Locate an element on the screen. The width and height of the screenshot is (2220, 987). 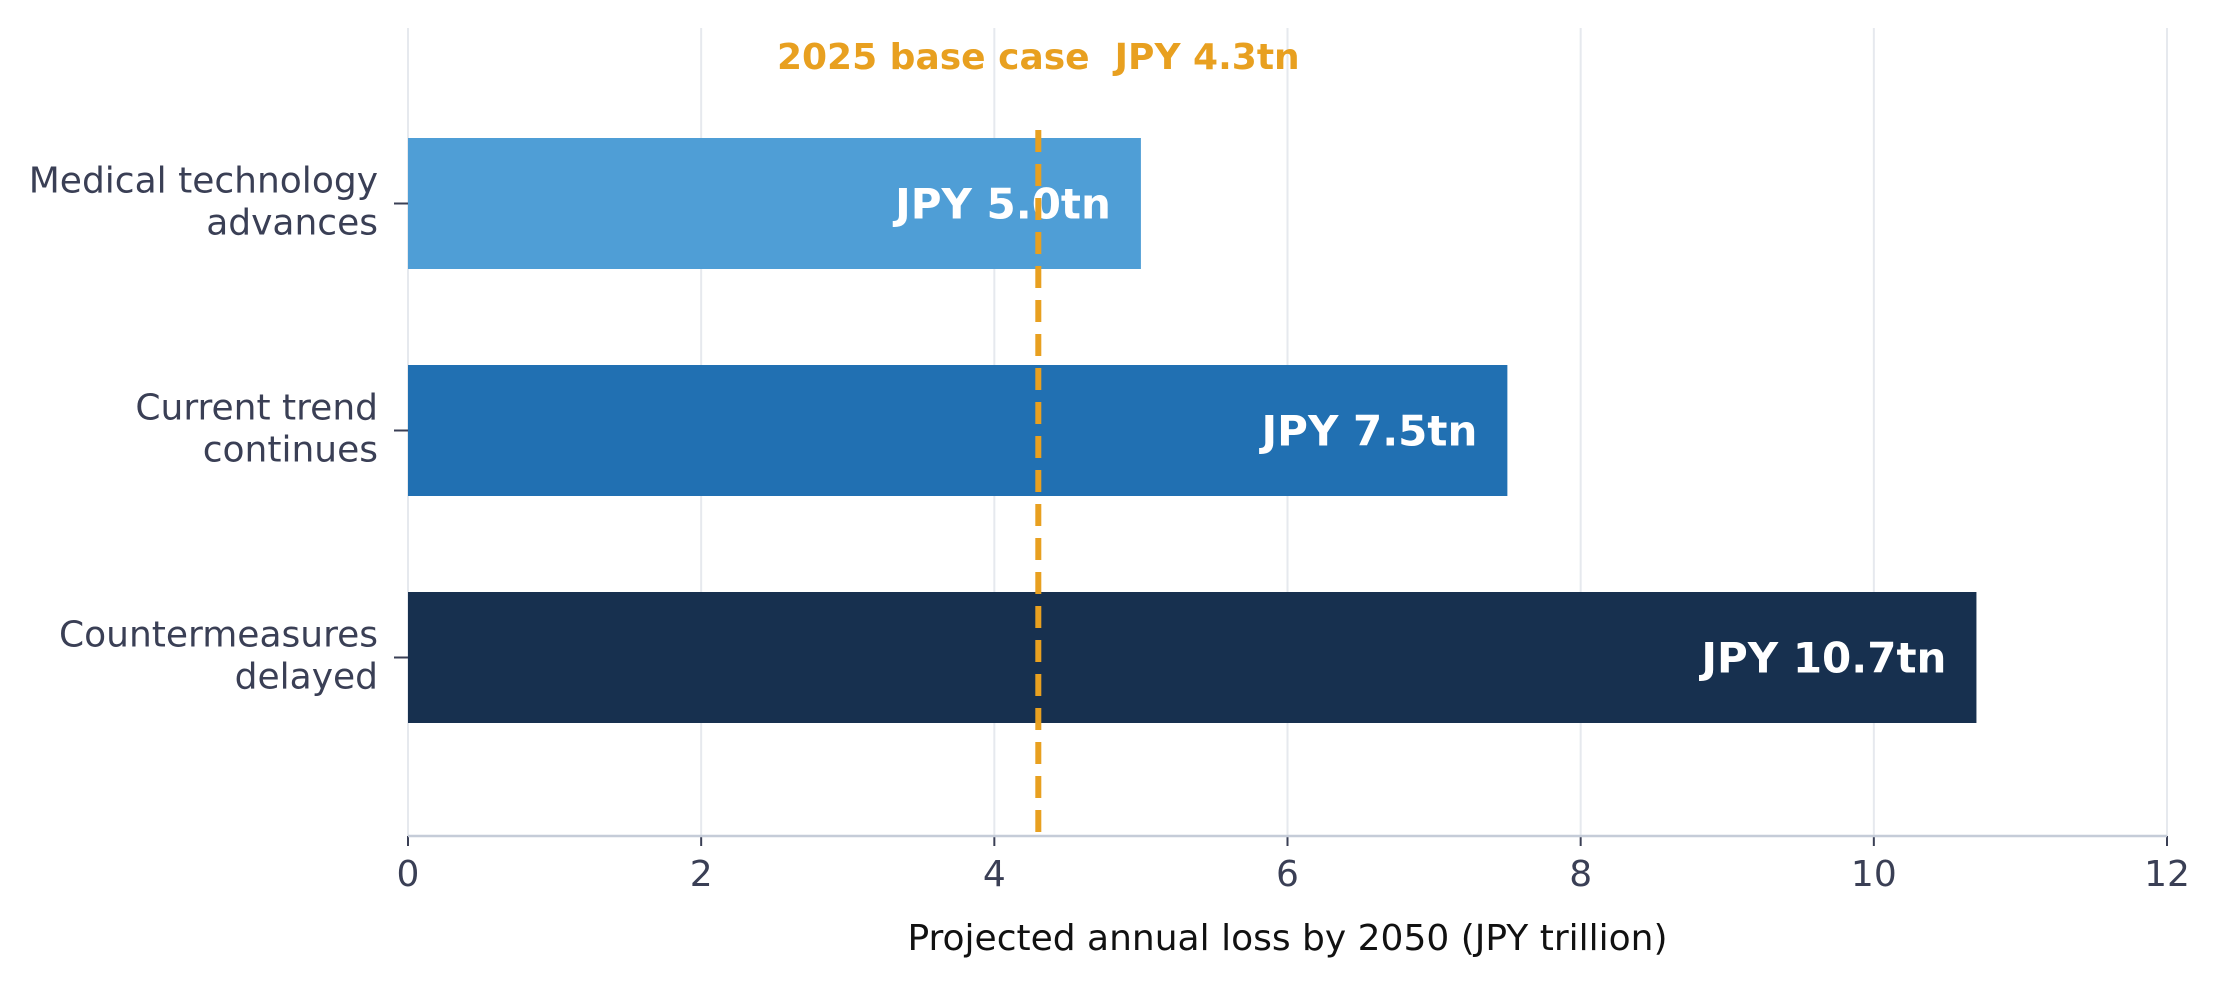
x-tick-label: 10 is located at coordinates (1874, 874).